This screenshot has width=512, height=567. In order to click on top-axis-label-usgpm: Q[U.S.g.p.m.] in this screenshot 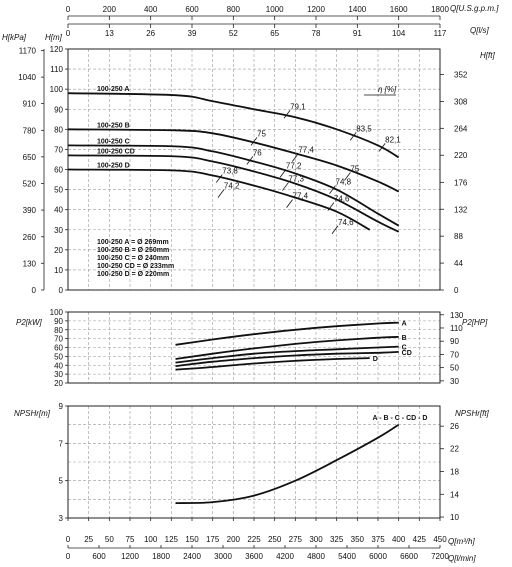, I will do `click(474, 8)`.